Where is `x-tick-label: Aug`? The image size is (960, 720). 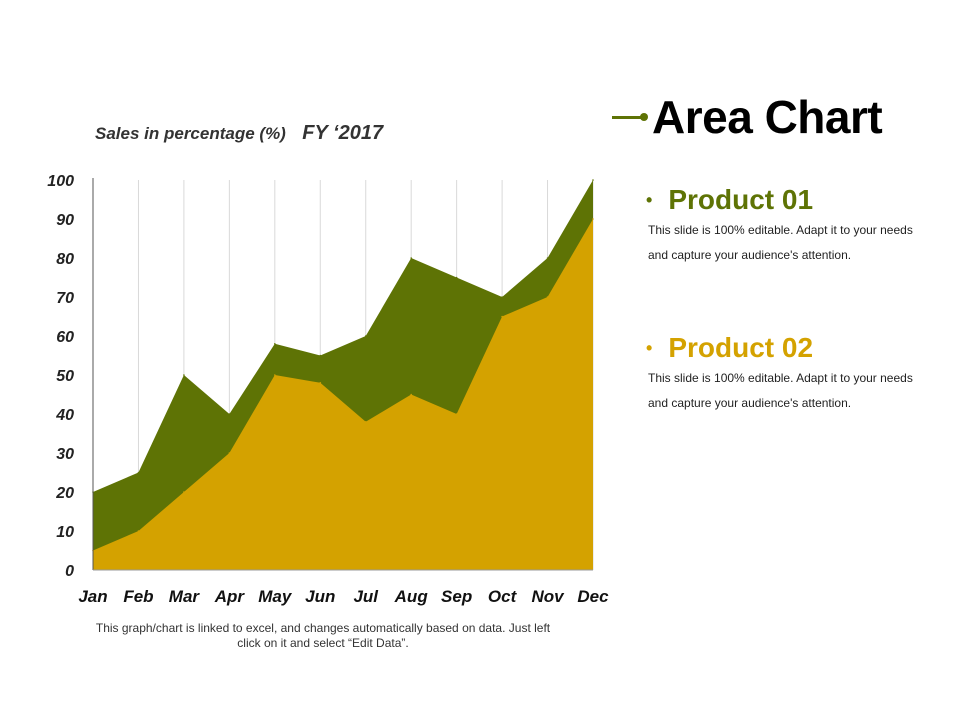 x-tick-label: Aug is located at coordinates (411, 596).